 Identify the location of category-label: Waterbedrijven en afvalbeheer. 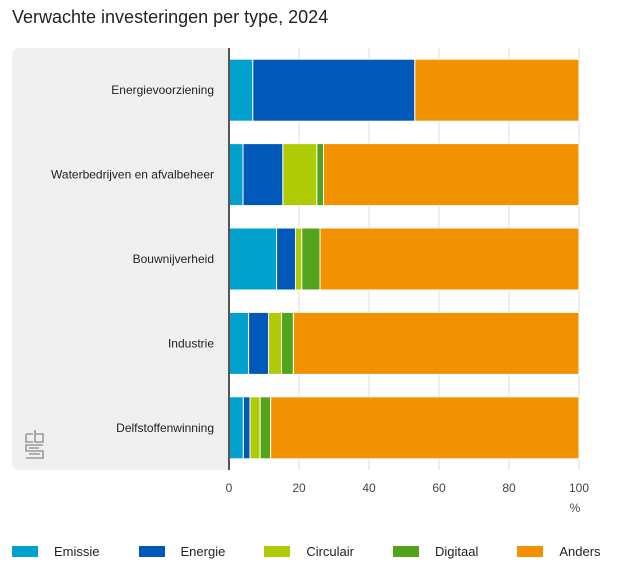
(132, 175).